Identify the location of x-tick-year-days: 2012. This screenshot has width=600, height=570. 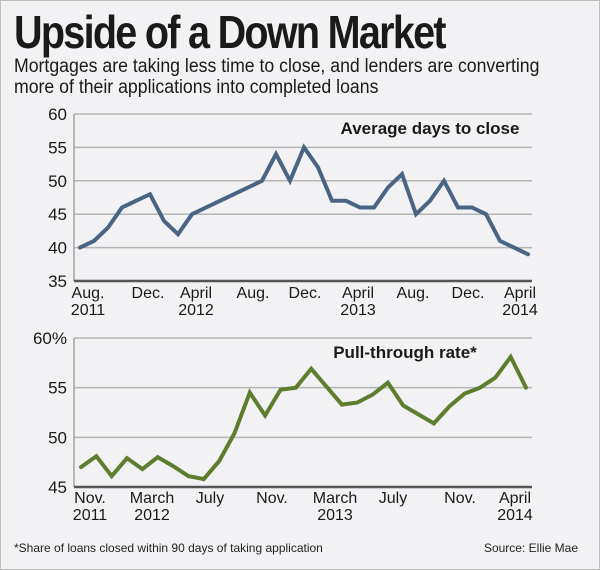
(196, 310).